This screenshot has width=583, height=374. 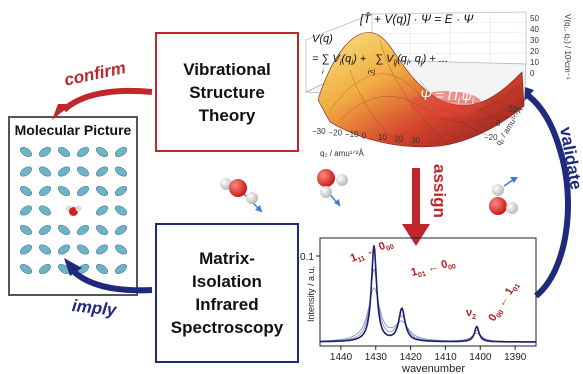 I want to click on peak-label-000: 000 ← 101, so click(x=504, y=302).